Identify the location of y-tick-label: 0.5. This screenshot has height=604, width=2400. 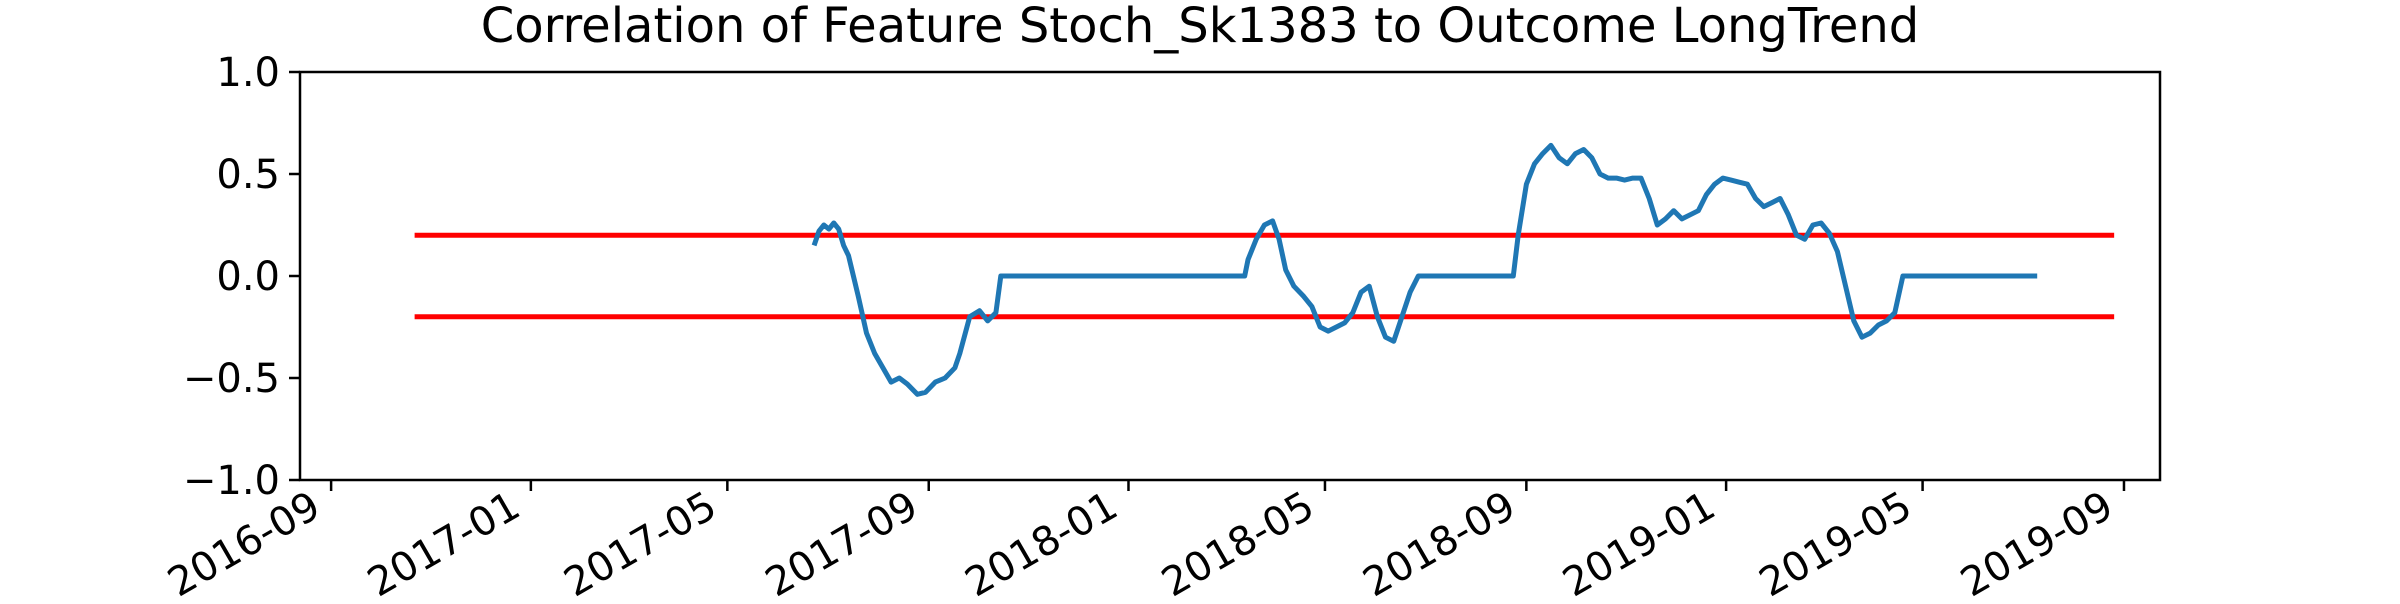
(248, 175).